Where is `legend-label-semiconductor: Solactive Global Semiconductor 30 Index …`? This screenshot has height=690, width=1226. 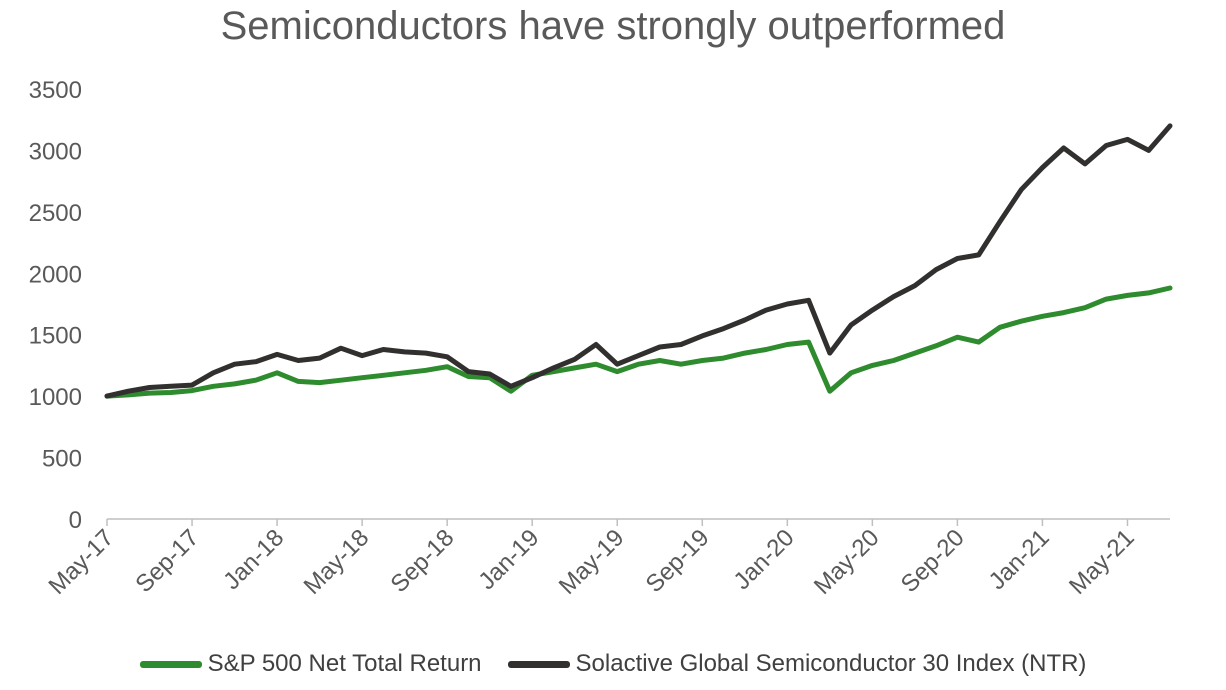
legend-label-semiconductor: Solactive Global Semiconductor 30 Index … is located at coordinates (831, 663).